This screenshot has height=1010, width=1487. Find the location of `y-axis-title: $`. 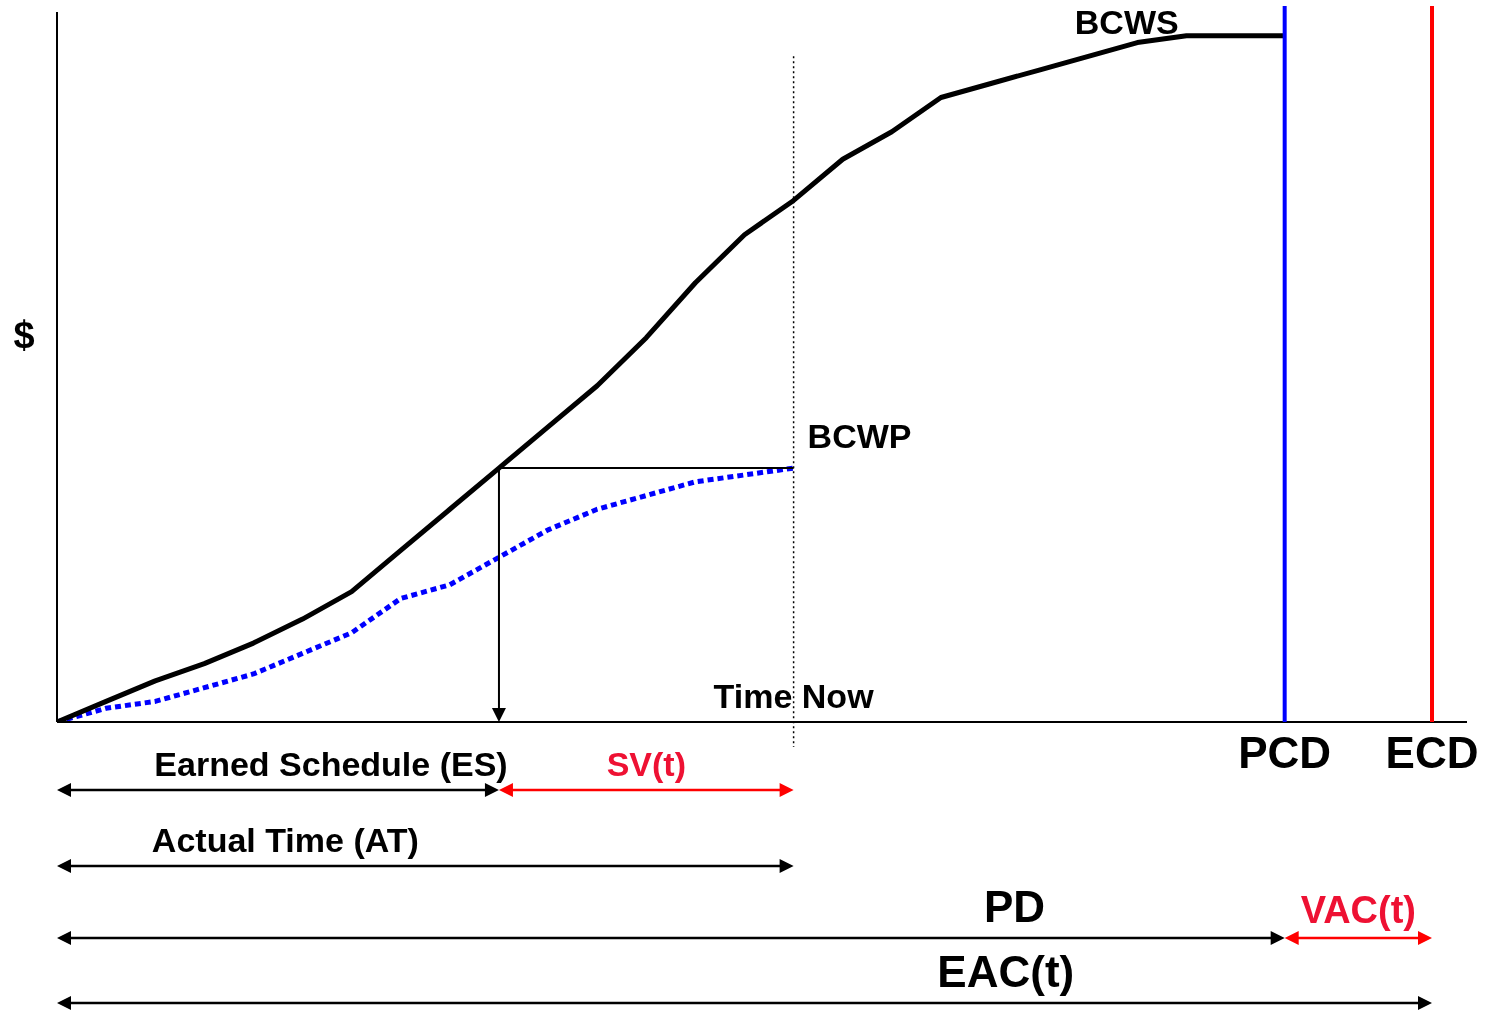

y-axis-title: $ is located at coordinates (24, 335).